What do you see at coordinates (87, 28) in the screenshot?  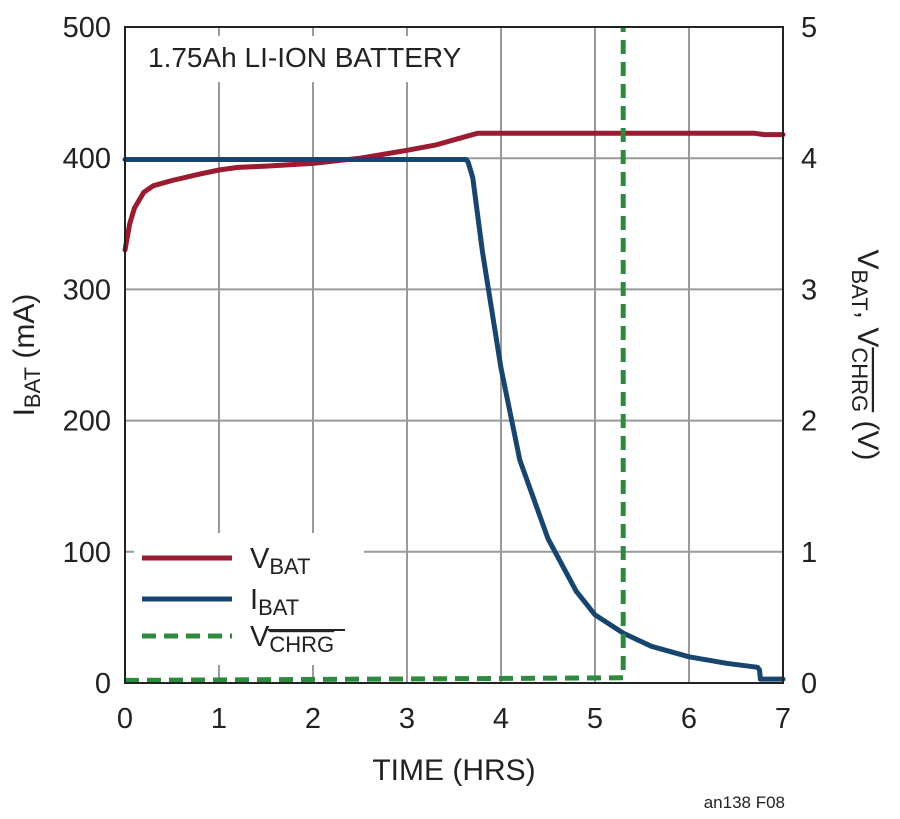 I see `y-left-tick-label-5: 500` at bounding box center [87, 28].